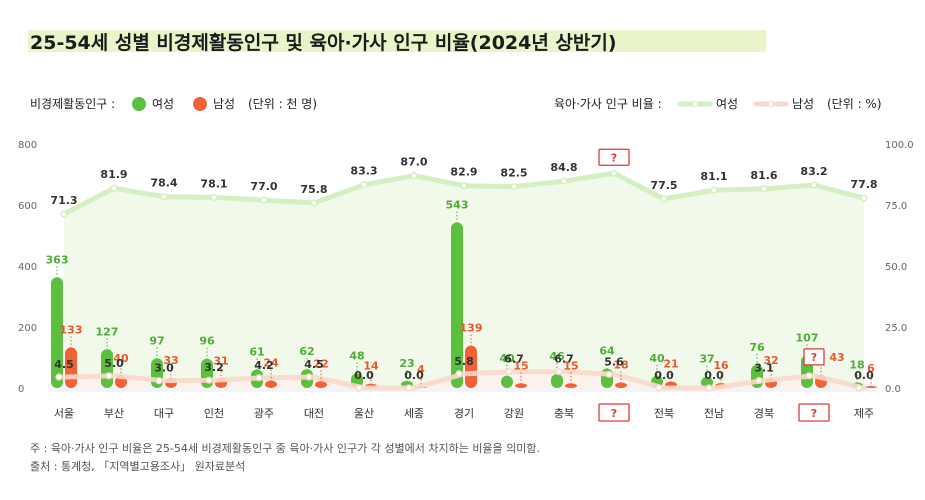 Image resolution: width=925 pixels, height=500 pixels. Describe the element at coordinates (114, 363) in the screenshot. I see `male-ratio-label: 5.0` at that location.